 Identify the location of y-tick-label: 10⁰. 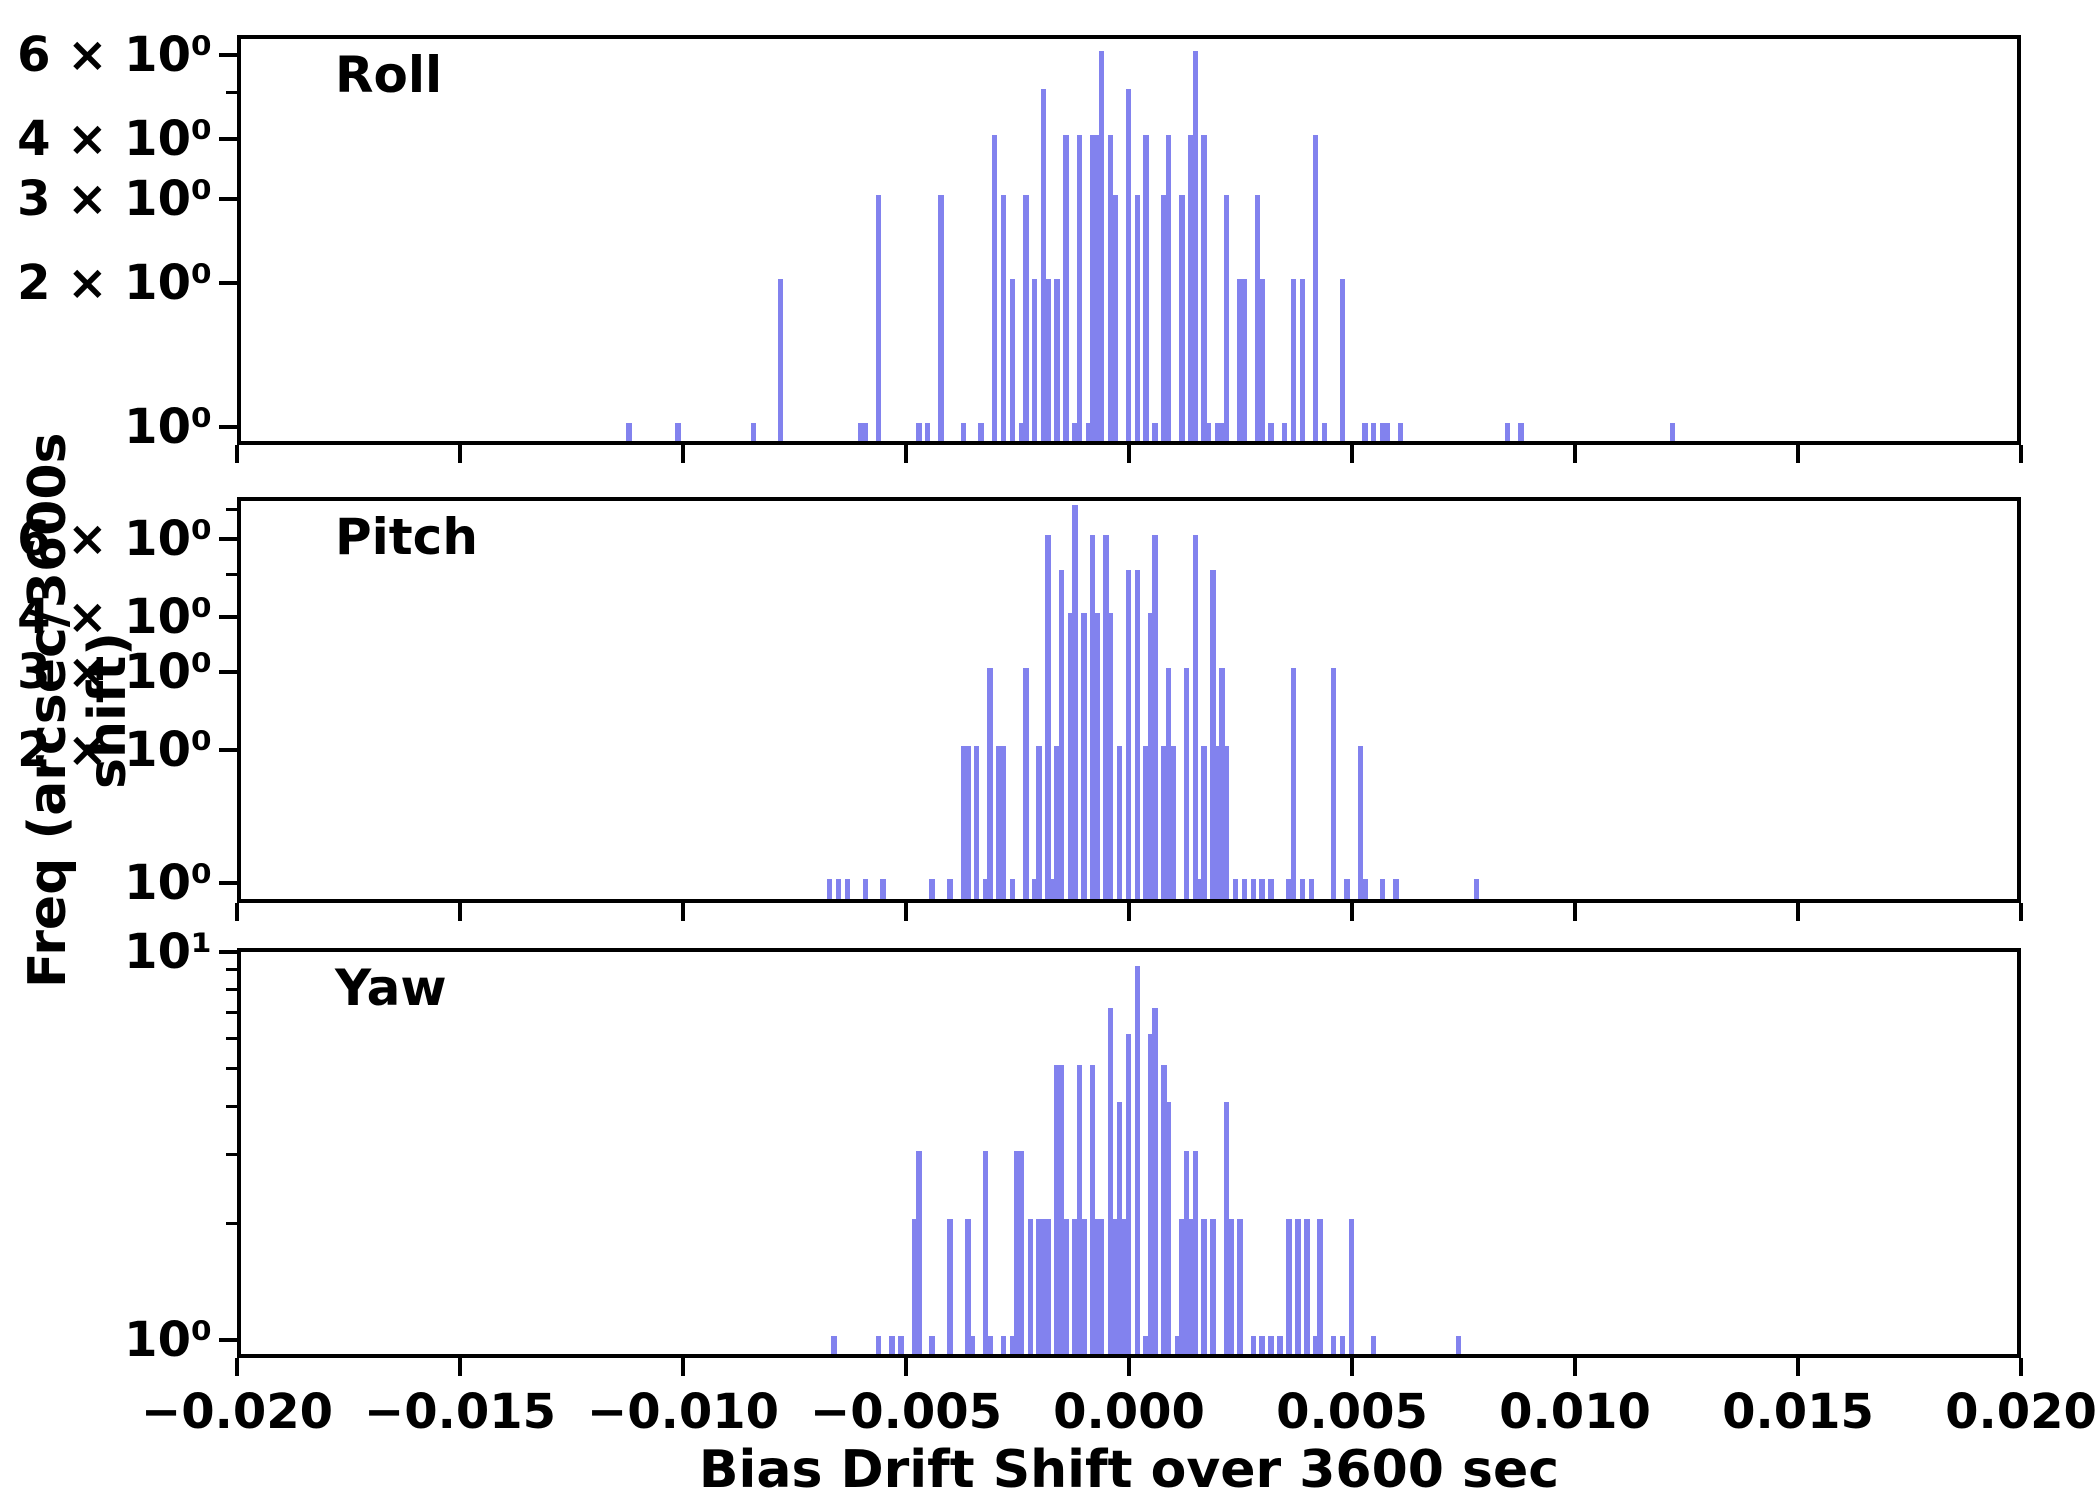
(168, 883).